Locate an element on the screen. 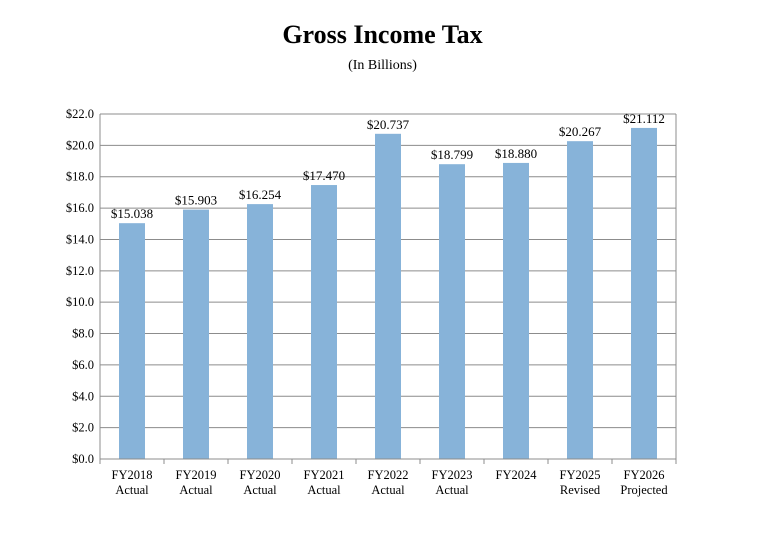  y-tick-label: $18.0 is located at coordinates (80, 177).